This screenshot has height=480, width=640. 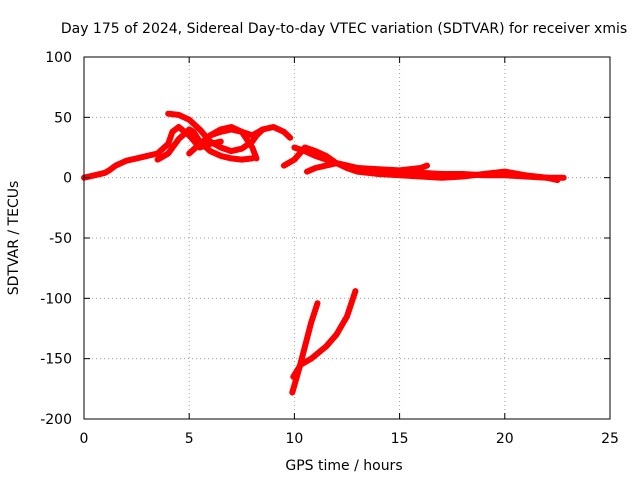 What do you see at coordinates (84, 439) in the screenshot?
I see `x-tick-label: 0` at bounding box center [84, 439].